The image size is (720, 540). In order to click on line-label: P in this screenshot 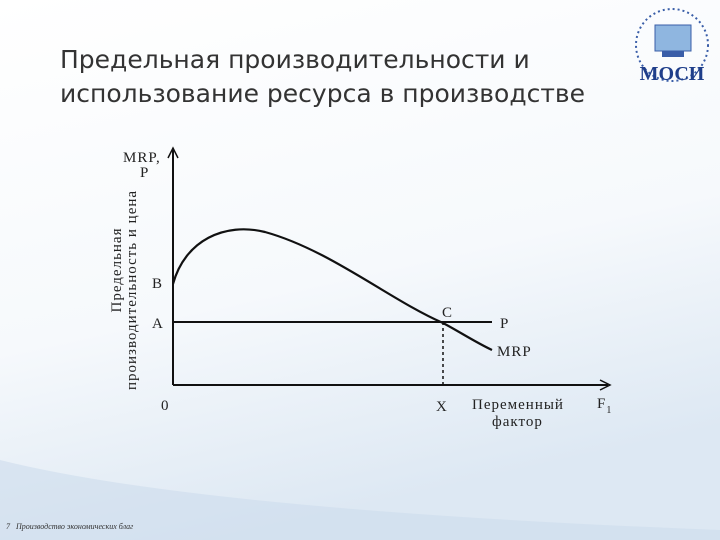, I will do `click(504, 324)`.